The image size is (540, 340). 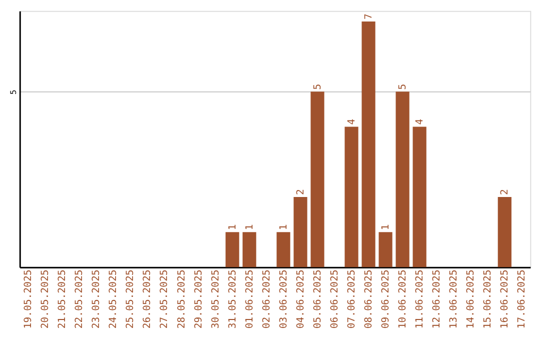 What do you see at coordinates (402, 299) in the screenshot?
I see `x-tick-label: 10.06.2025` at bounding box center [402, 299].